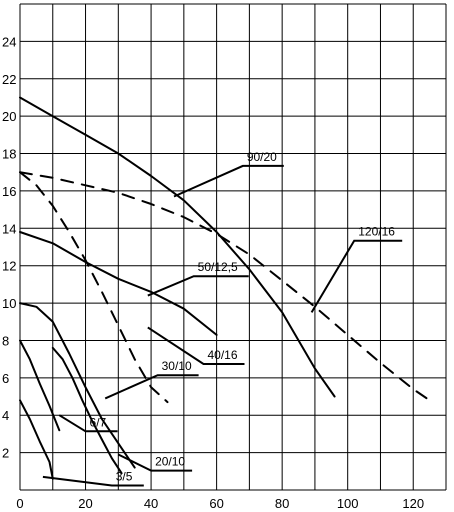 The image size is (454, 512). What do you see at coordinates (9, 116) in the screenshot?
I see `y-tick-label: 20` at bounding box center [9, 116].